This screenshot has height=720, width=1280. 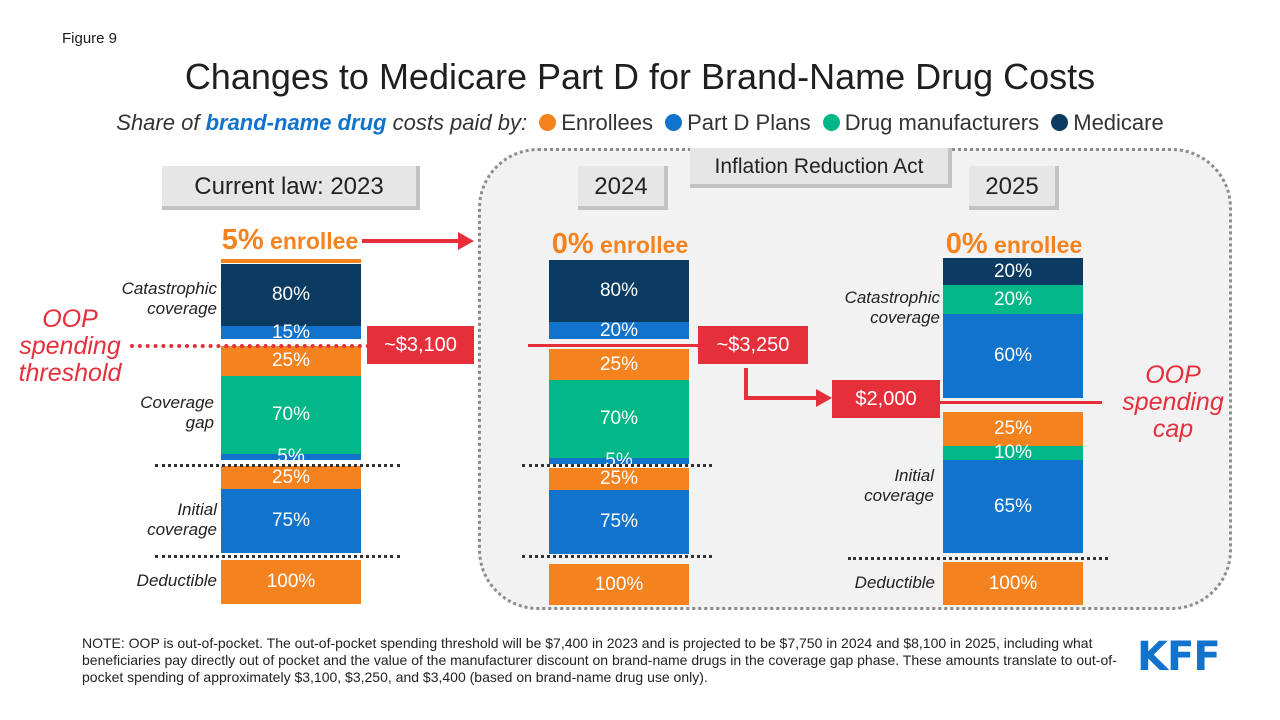 I want to click on oop-threshold-label: OOP spending threshold, so click(x=70, y=346).